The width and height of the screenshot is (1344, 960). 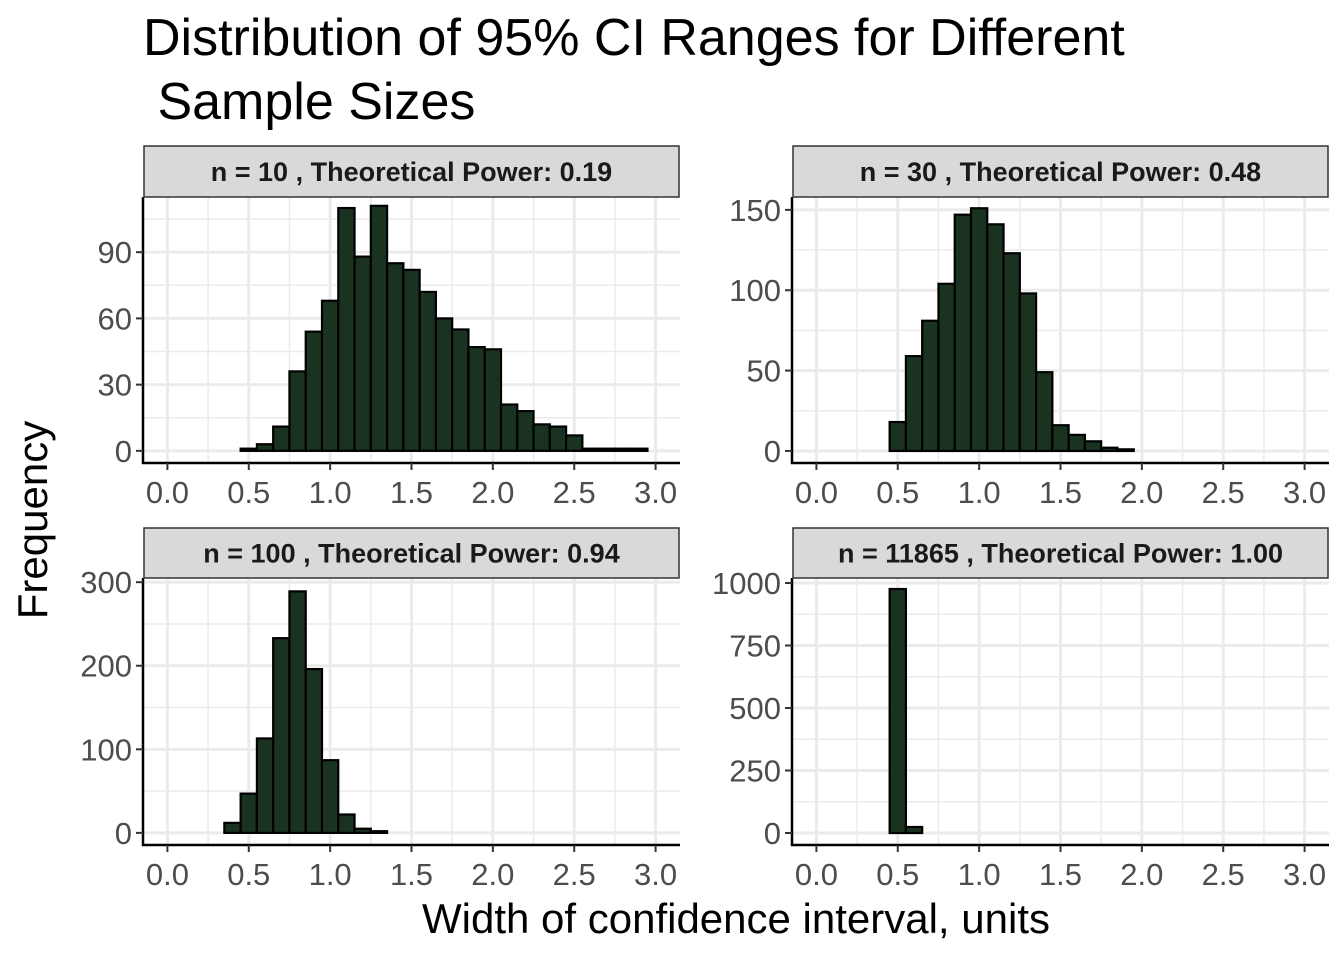 What do you see at coordinates (755, 646) in the screenshot?
I see `y-tick-label: 750` at bounding box center [755, 646].